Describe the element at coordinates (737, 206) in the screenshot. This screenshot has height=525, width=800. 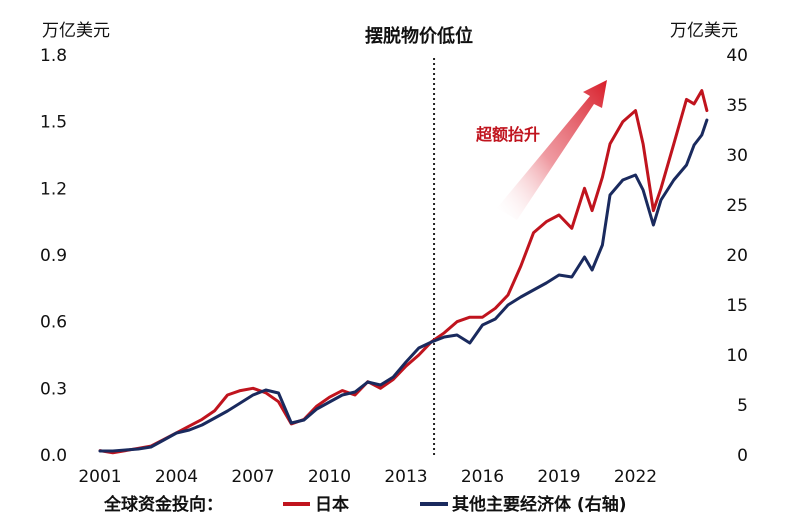
I see `y-right-tick-label: 25` at that location.